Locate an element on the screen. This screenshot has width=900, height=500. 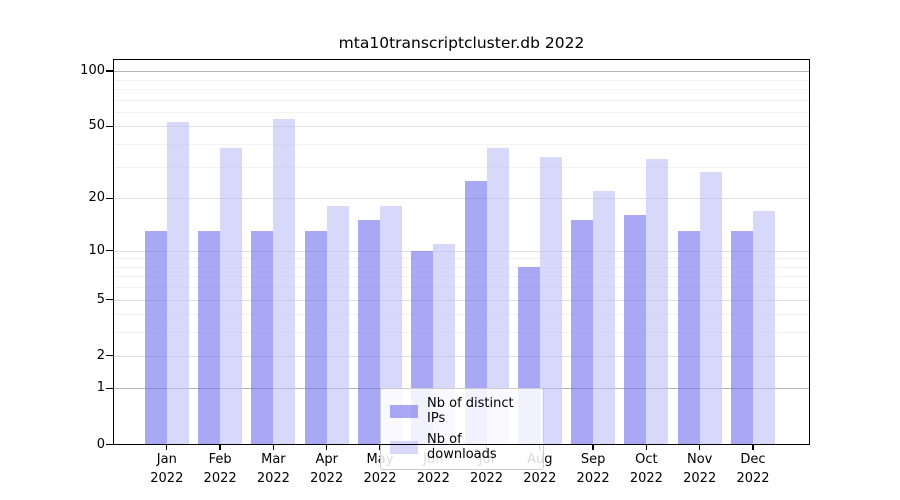
x-axis-tick-label: Mar 2022 is located at coordinates (273, 469).